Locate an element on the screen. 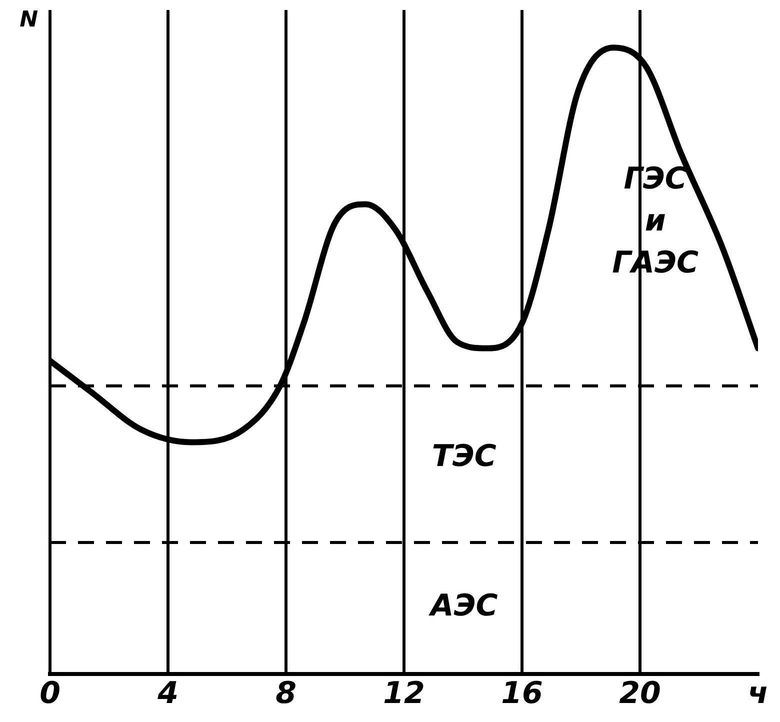  x-tick-label: ч is located at coordinates (758, 693).